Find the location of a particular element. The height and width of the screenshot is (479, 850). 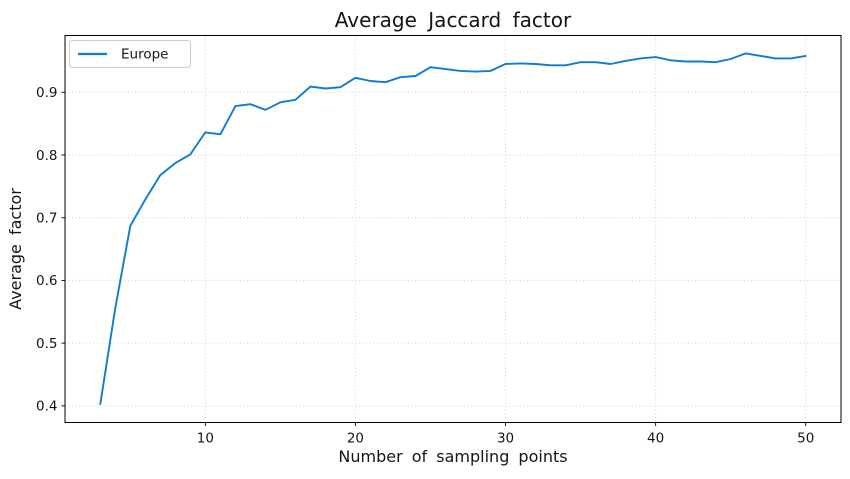

x-axis-label: Number of sampling points is located at coordinates (452, 456).